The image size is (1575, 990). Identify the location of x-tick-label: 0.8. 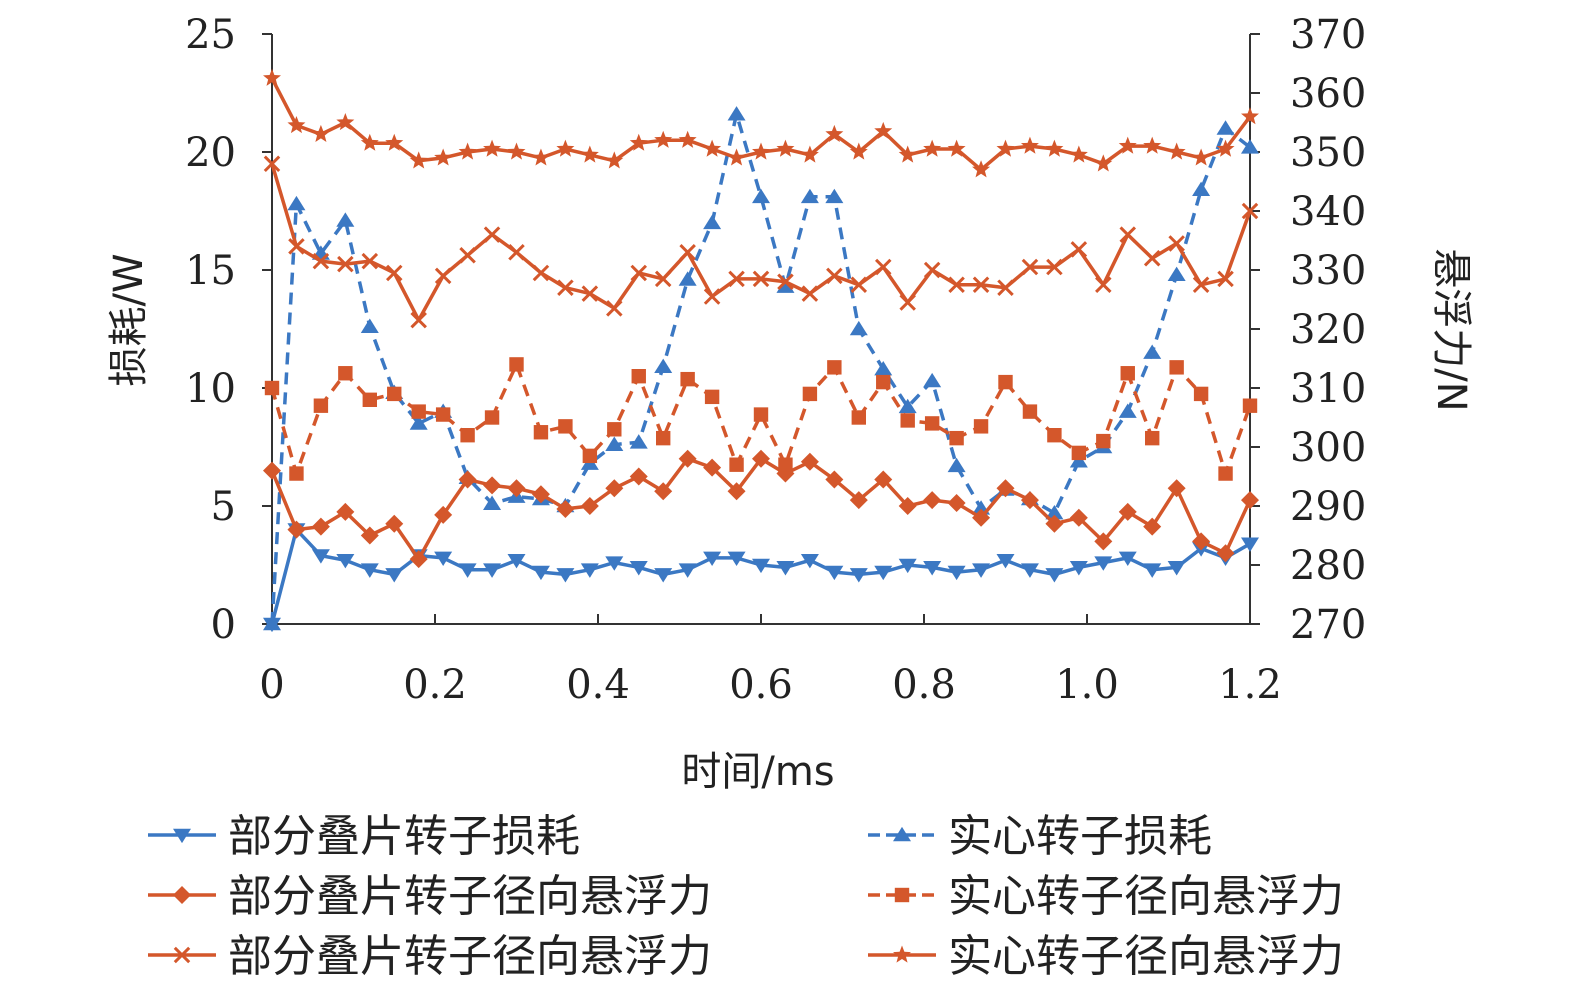
(924, 685).